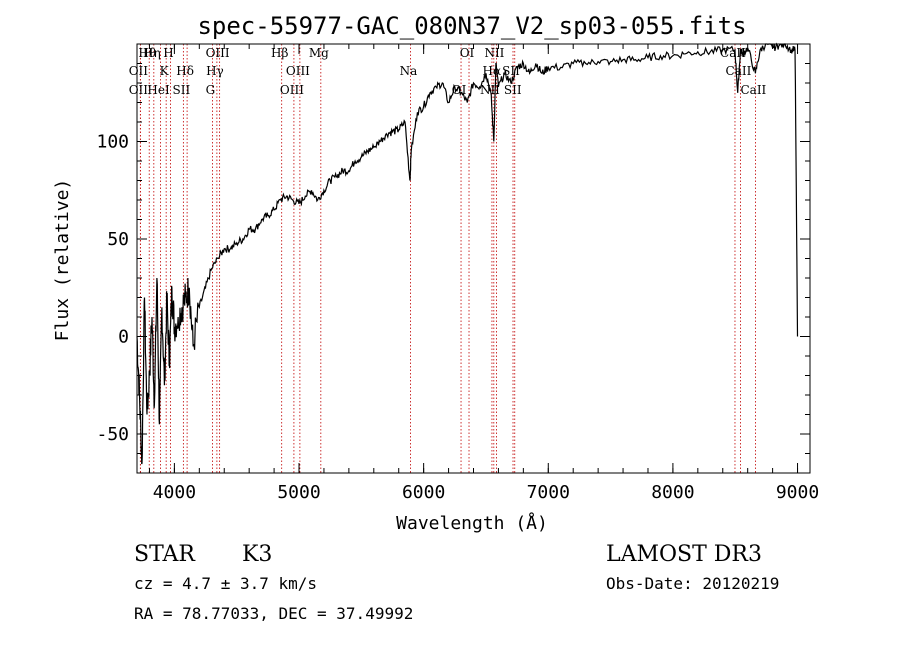 The image size is (900, 649). Describe the element at coordinates (472, 523) in the screenshot. I see `x-axis-label: Wavelength (Å)` at that location.